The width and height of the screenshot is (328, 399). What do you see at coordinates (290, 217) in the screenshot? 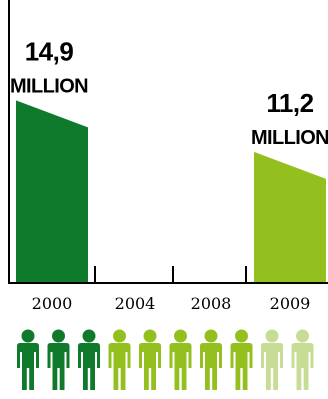
I see `bar-2009` at bounding box center [290, 217].